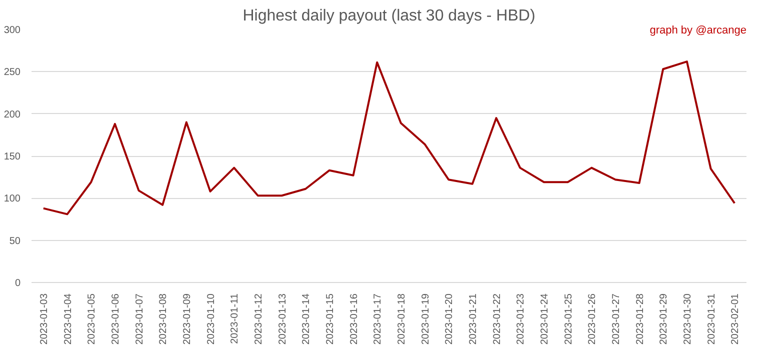  What do you see at coordinates (15, 241) in the screenshot?
I see `y-tick-label: 50` at bounding box center [15, 241].